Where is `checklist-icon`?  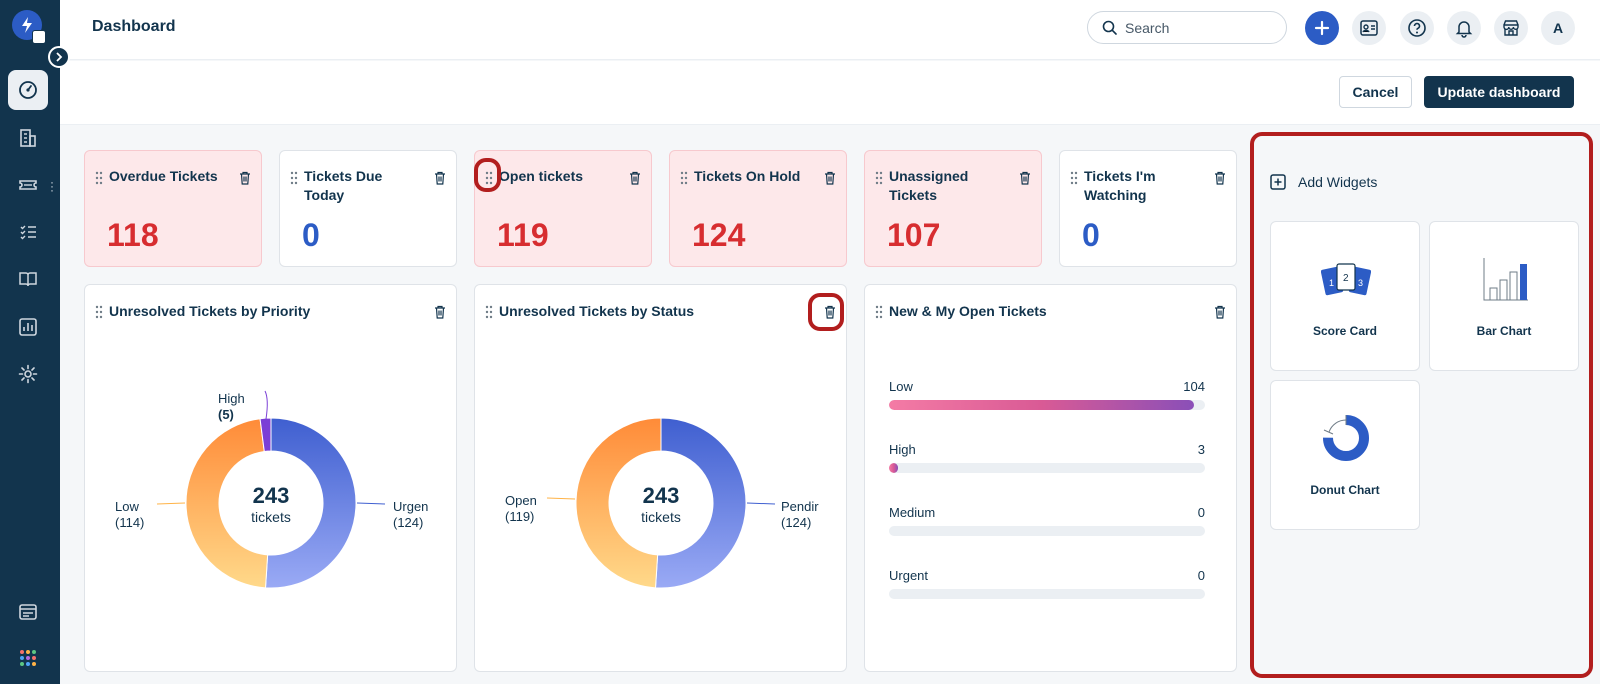 checklist-icon is located at coordinates (28, 232).